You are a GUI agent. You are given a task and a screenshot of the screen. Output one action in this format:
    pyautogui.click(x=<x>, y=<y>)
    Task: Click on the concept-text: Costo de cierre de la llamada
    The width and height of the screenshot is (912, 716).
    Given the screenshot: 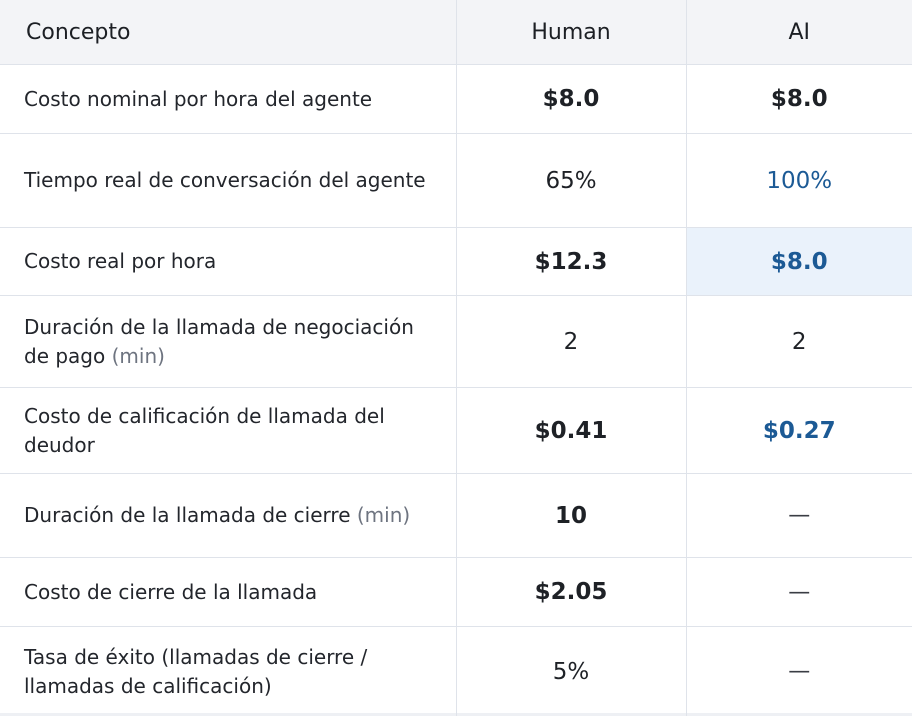 What is the action you would take?
    pyautogui.click(x=170, y=592)
    